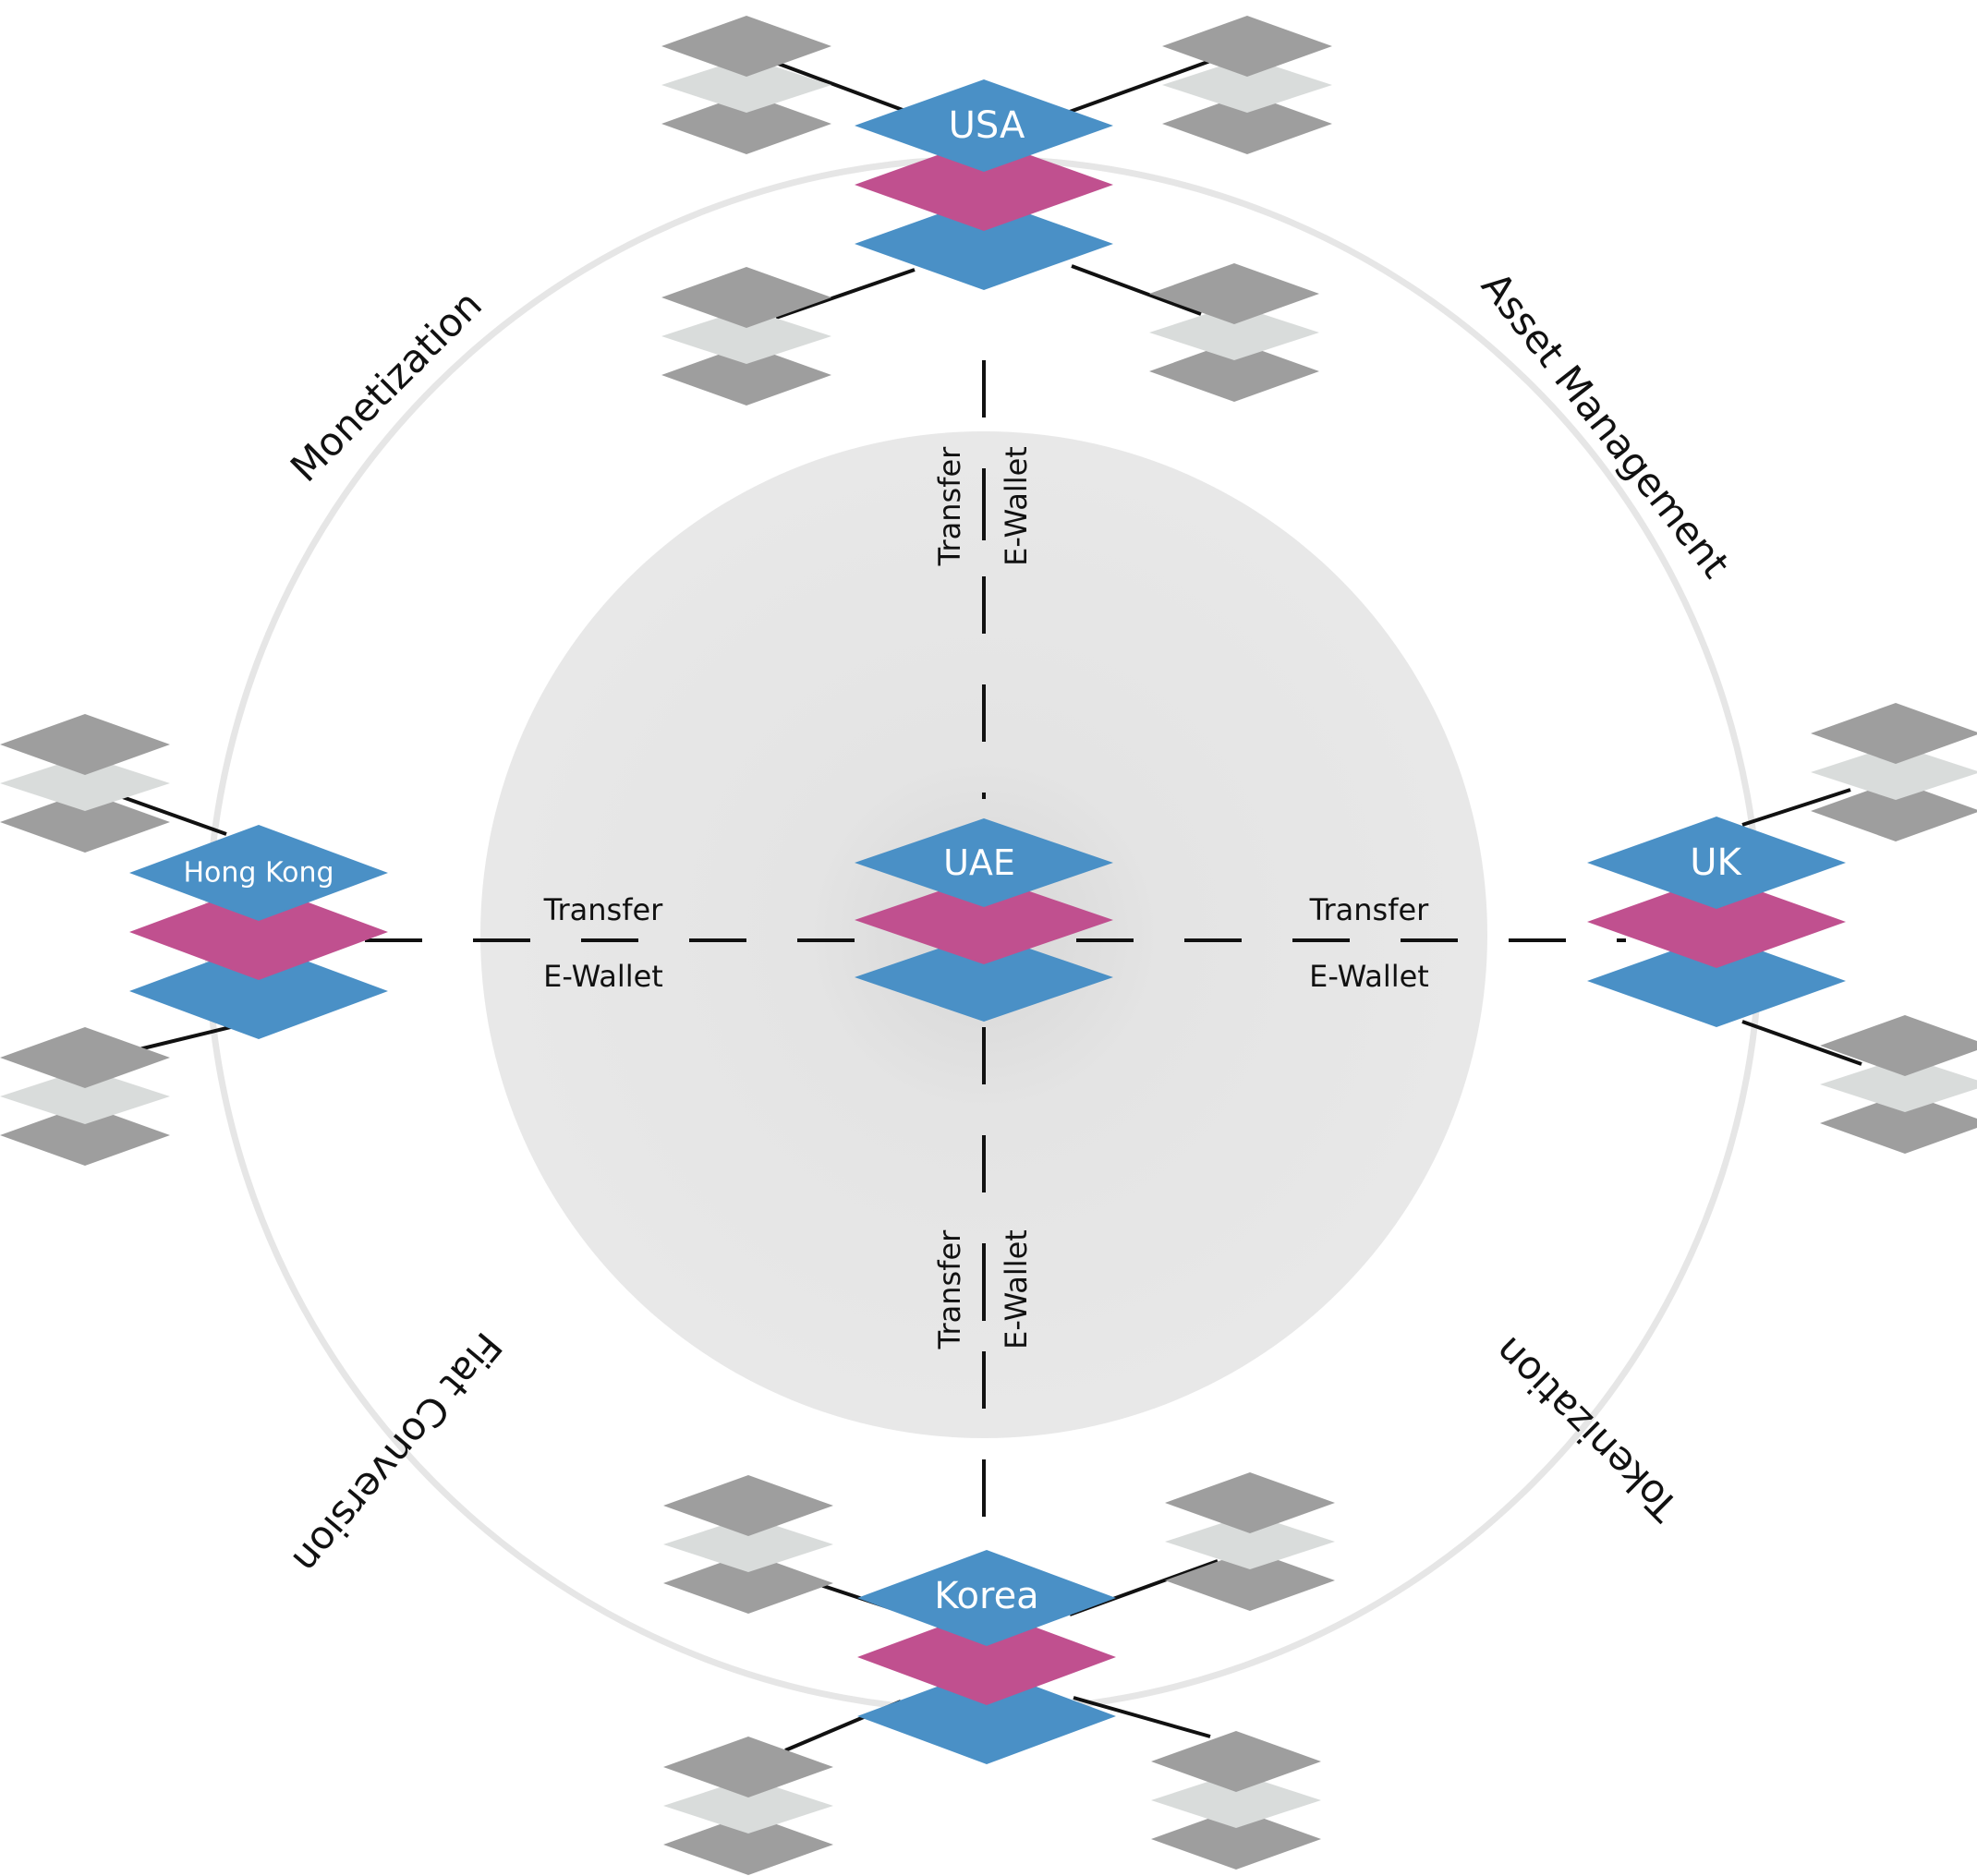 This screenshot has height=1876, width=1977. What do you see at coordinates (173, 815) in the screenshot?
I see `tether-hk-nw` at bounding box center [173, 815].